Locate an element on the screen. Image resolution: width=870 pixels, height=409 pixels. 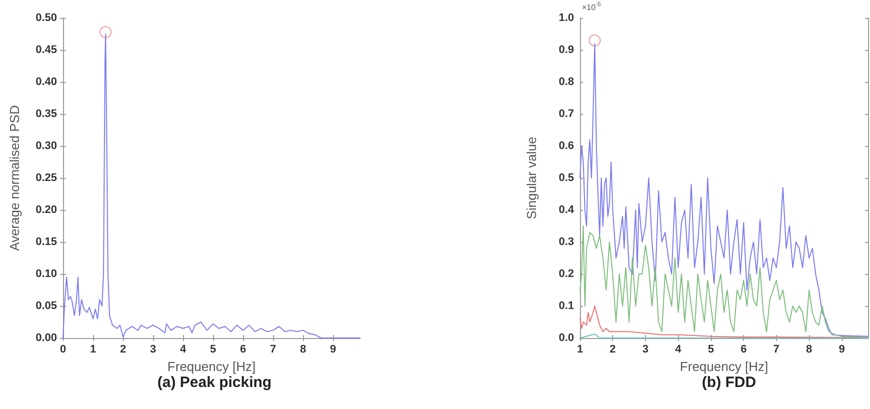
y-tick-label: 0.50 is located at coordinates (46, 18).